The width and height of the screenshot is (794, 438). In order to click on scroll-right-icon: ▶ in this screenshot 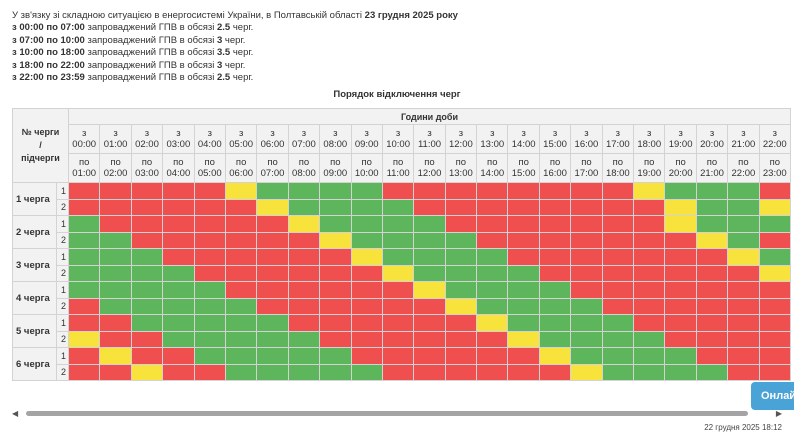, I will do `click(778, 413)`.